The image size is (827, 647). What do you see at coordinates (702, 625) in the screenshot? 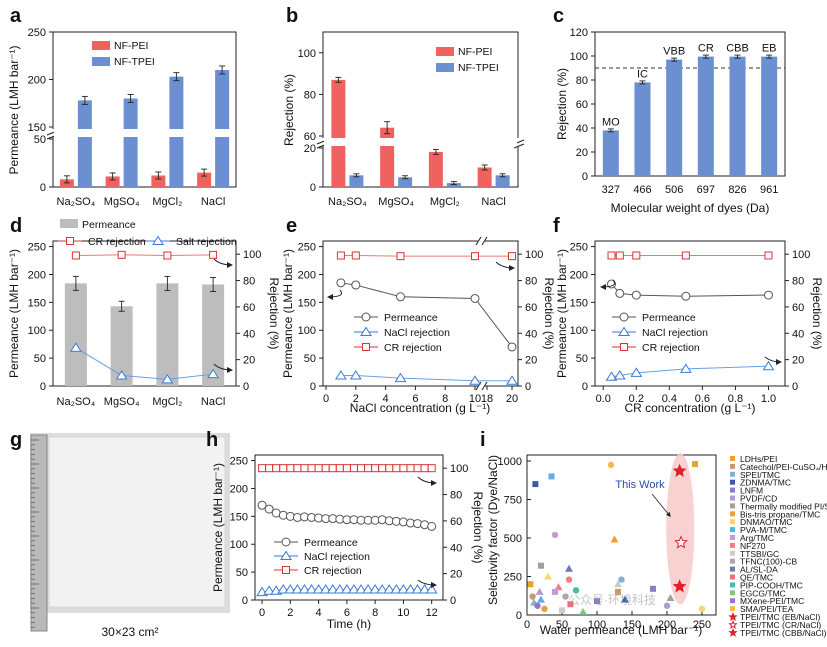
I see `i-xtick-label-5: 250` at bounding box center [702, 625].